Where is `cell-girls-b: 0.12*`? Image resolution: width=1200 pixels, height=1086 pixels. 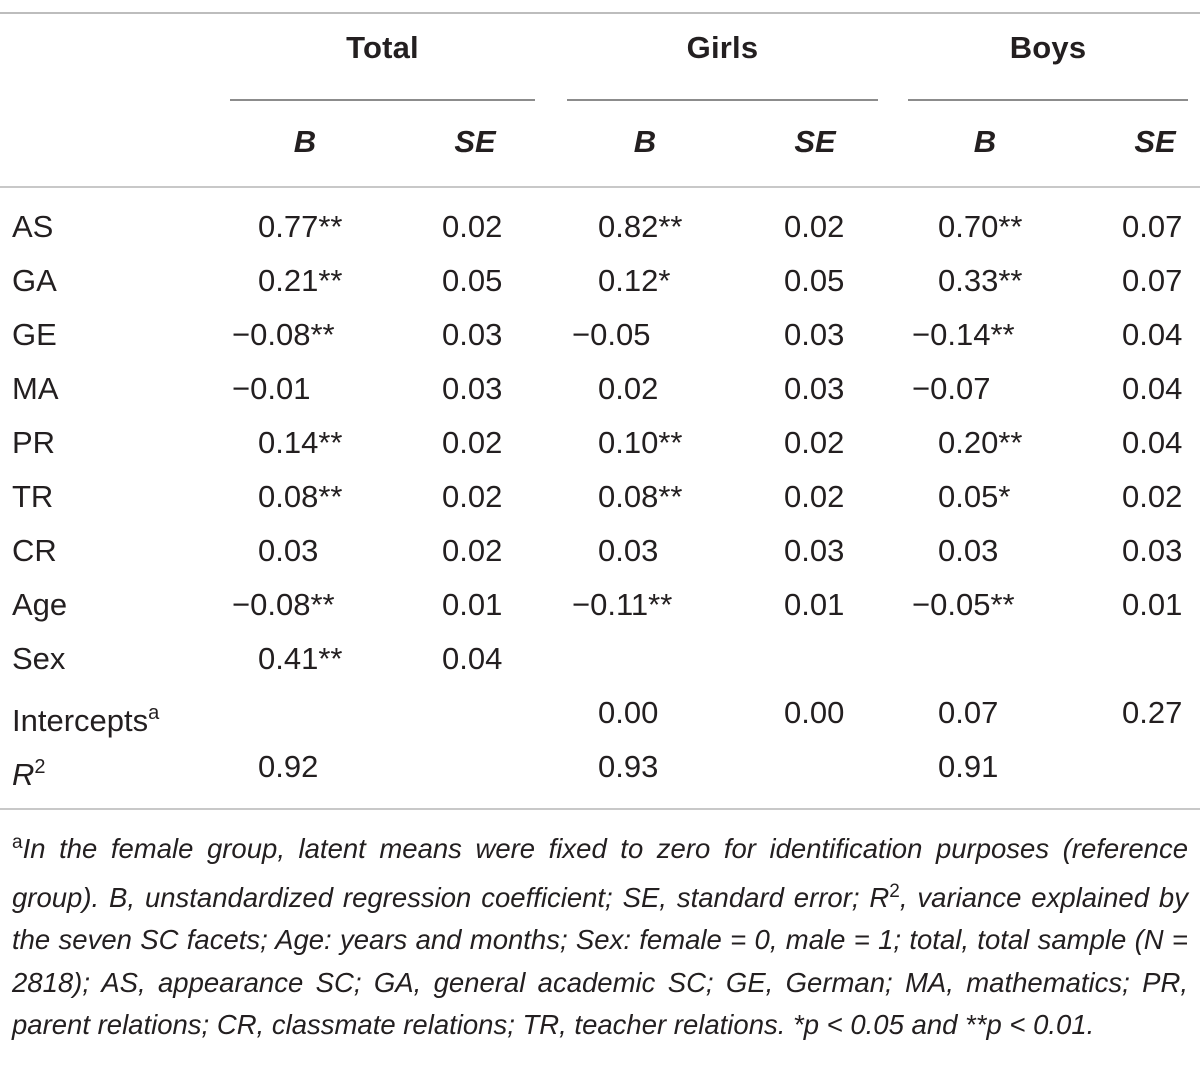
cell-girls-b: 0.12* is located at coordinates (634, 280).